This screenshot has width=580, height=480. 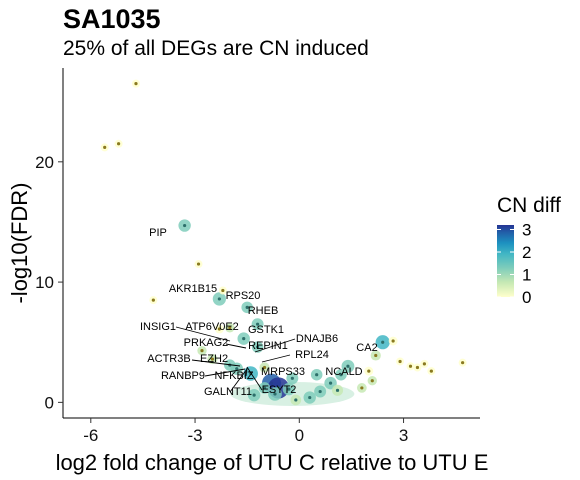 I want to click on gene-label: AKR1B15, so click(x=193, y=289).